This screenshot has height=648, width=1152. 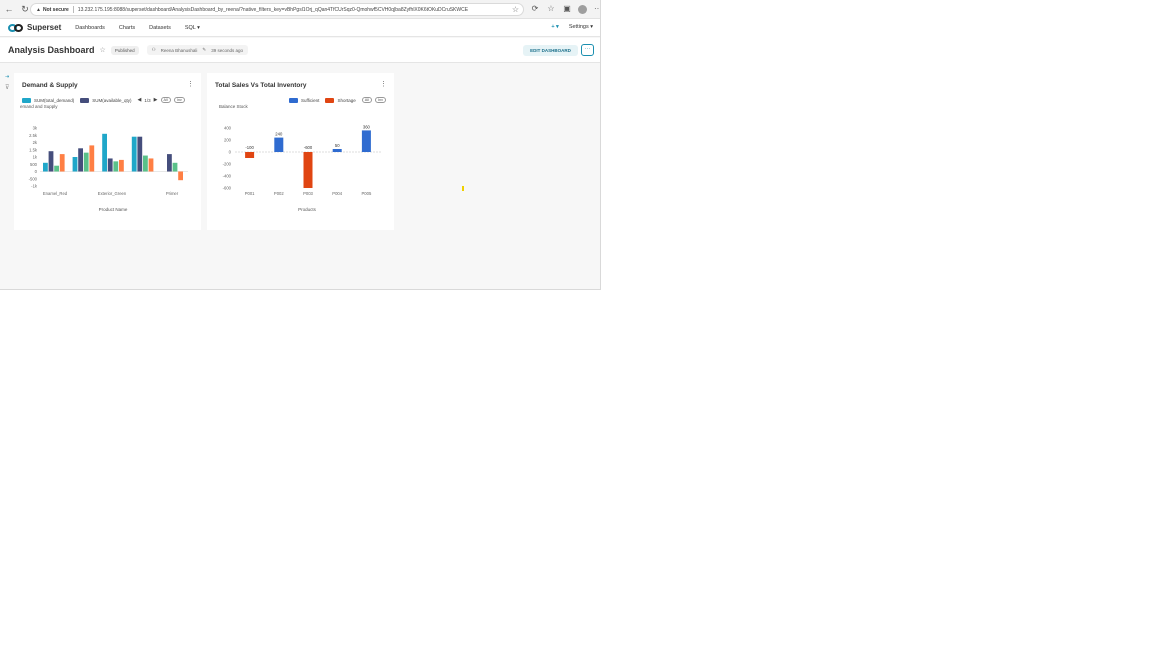 I want to click on y-tick-label: 500, so click(x=34, y=164).